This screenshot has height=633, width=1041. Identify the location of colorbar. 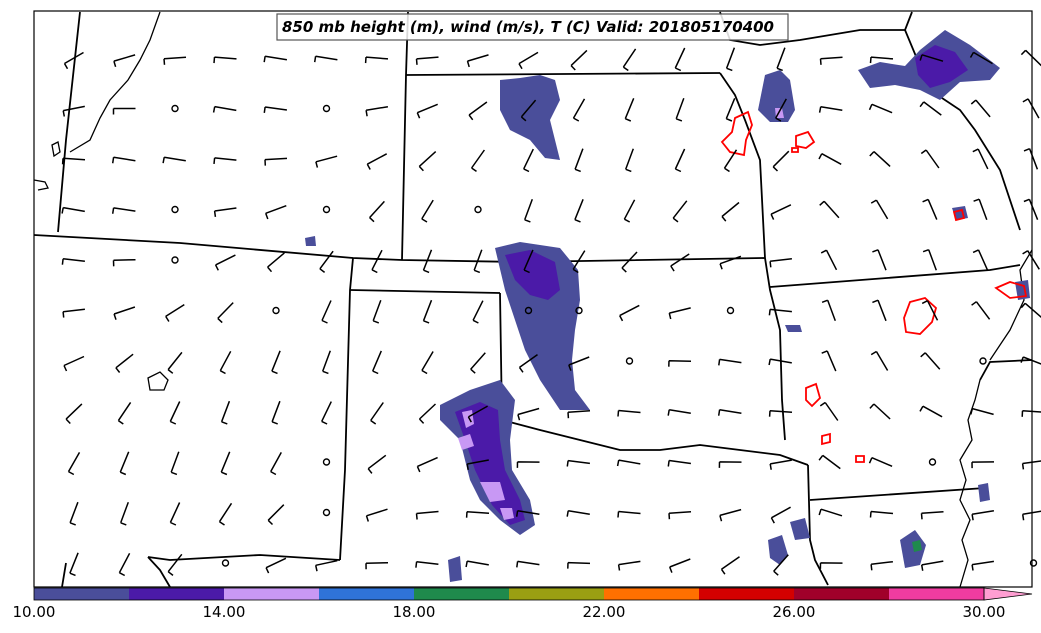
(533, 594).